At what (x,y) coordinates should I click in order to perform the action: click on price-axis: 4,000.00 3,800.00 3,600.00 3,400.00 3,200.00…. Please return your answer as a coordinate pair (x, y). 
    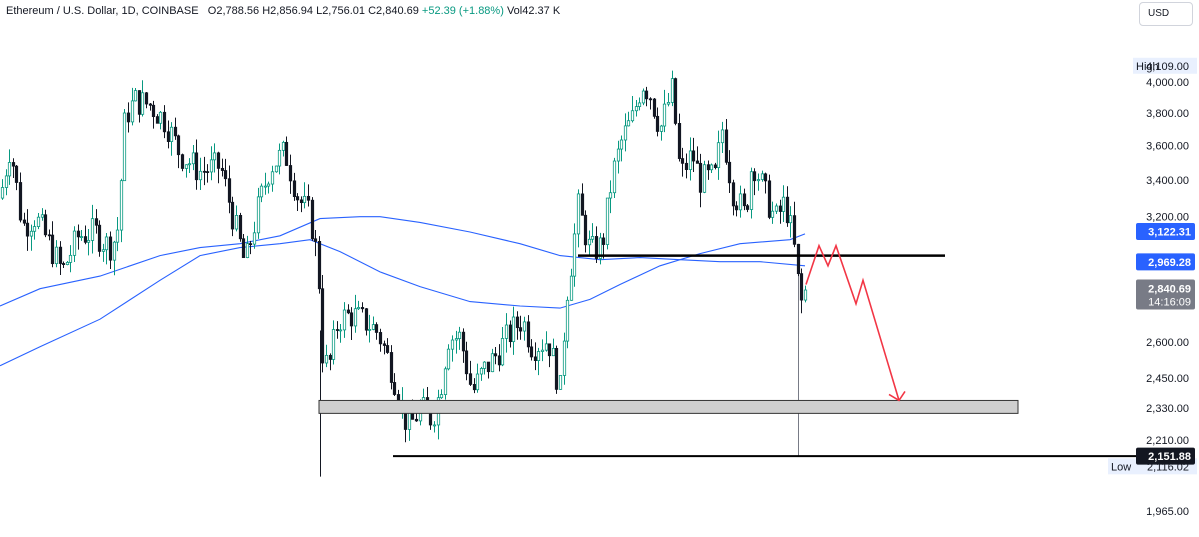
    Looking at the image, I should click on (1152, 287).